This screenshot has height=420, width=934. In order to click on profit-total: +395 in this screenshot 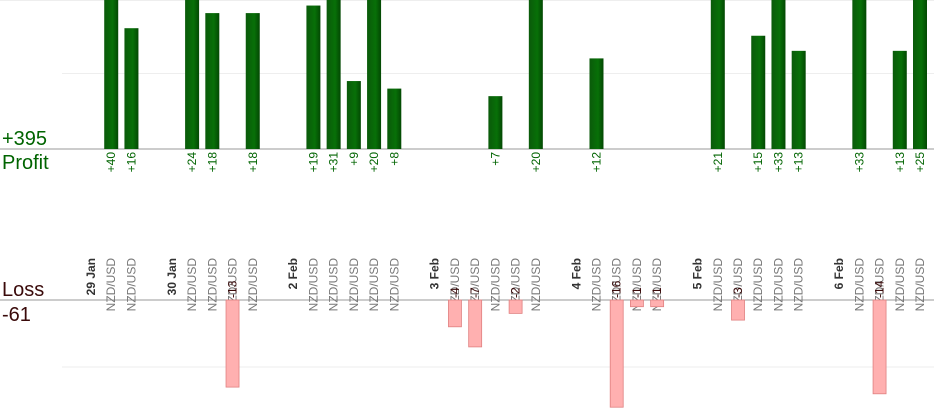, I will do `click(24, 139)`.